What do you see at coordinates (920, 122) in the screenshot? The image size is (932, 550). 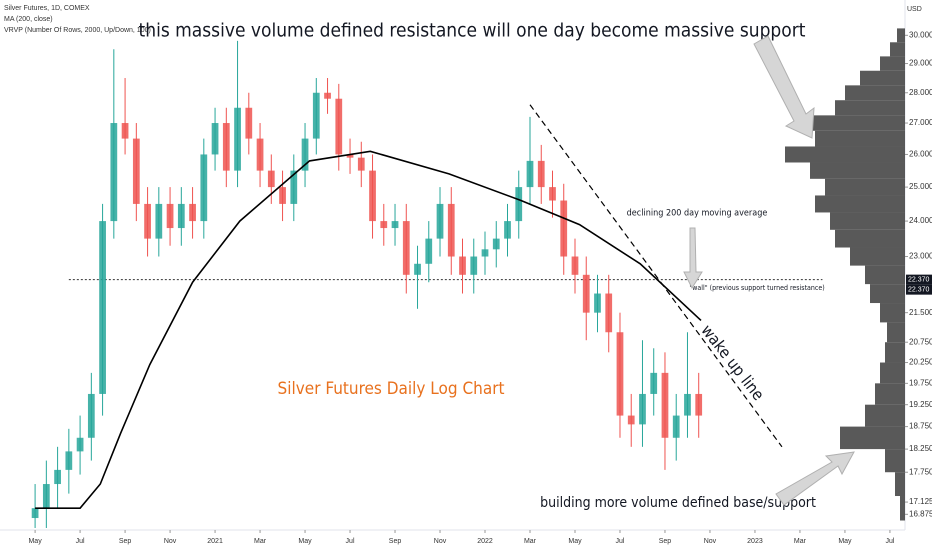 I see `y-tick-label: 27.000` at bounding box center [920, 122].